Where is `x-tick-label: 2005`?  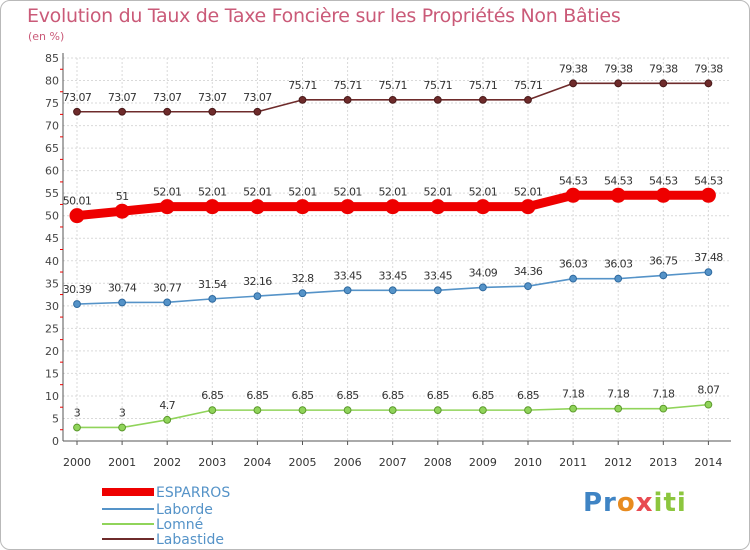
x-tick-label: 2005 is located at coordinates (303, 462).